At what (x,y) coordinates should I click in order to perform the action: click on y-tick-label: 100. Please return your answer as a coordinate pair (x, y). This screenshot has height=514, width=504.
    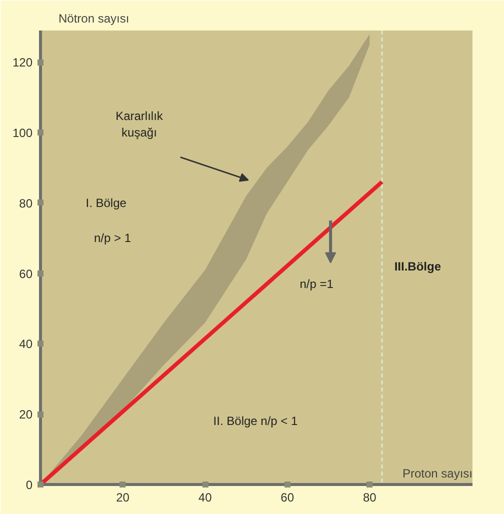
    Looking at the image, I should click on (22, 133).